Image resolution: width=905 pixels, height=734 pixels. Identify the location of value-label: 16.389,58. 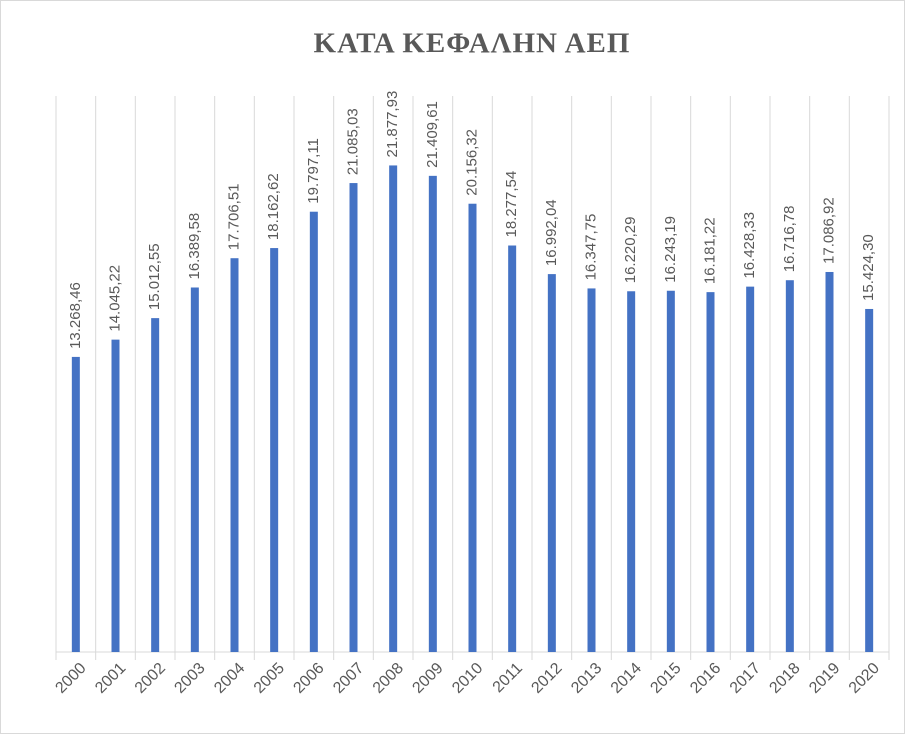
(194, 246).